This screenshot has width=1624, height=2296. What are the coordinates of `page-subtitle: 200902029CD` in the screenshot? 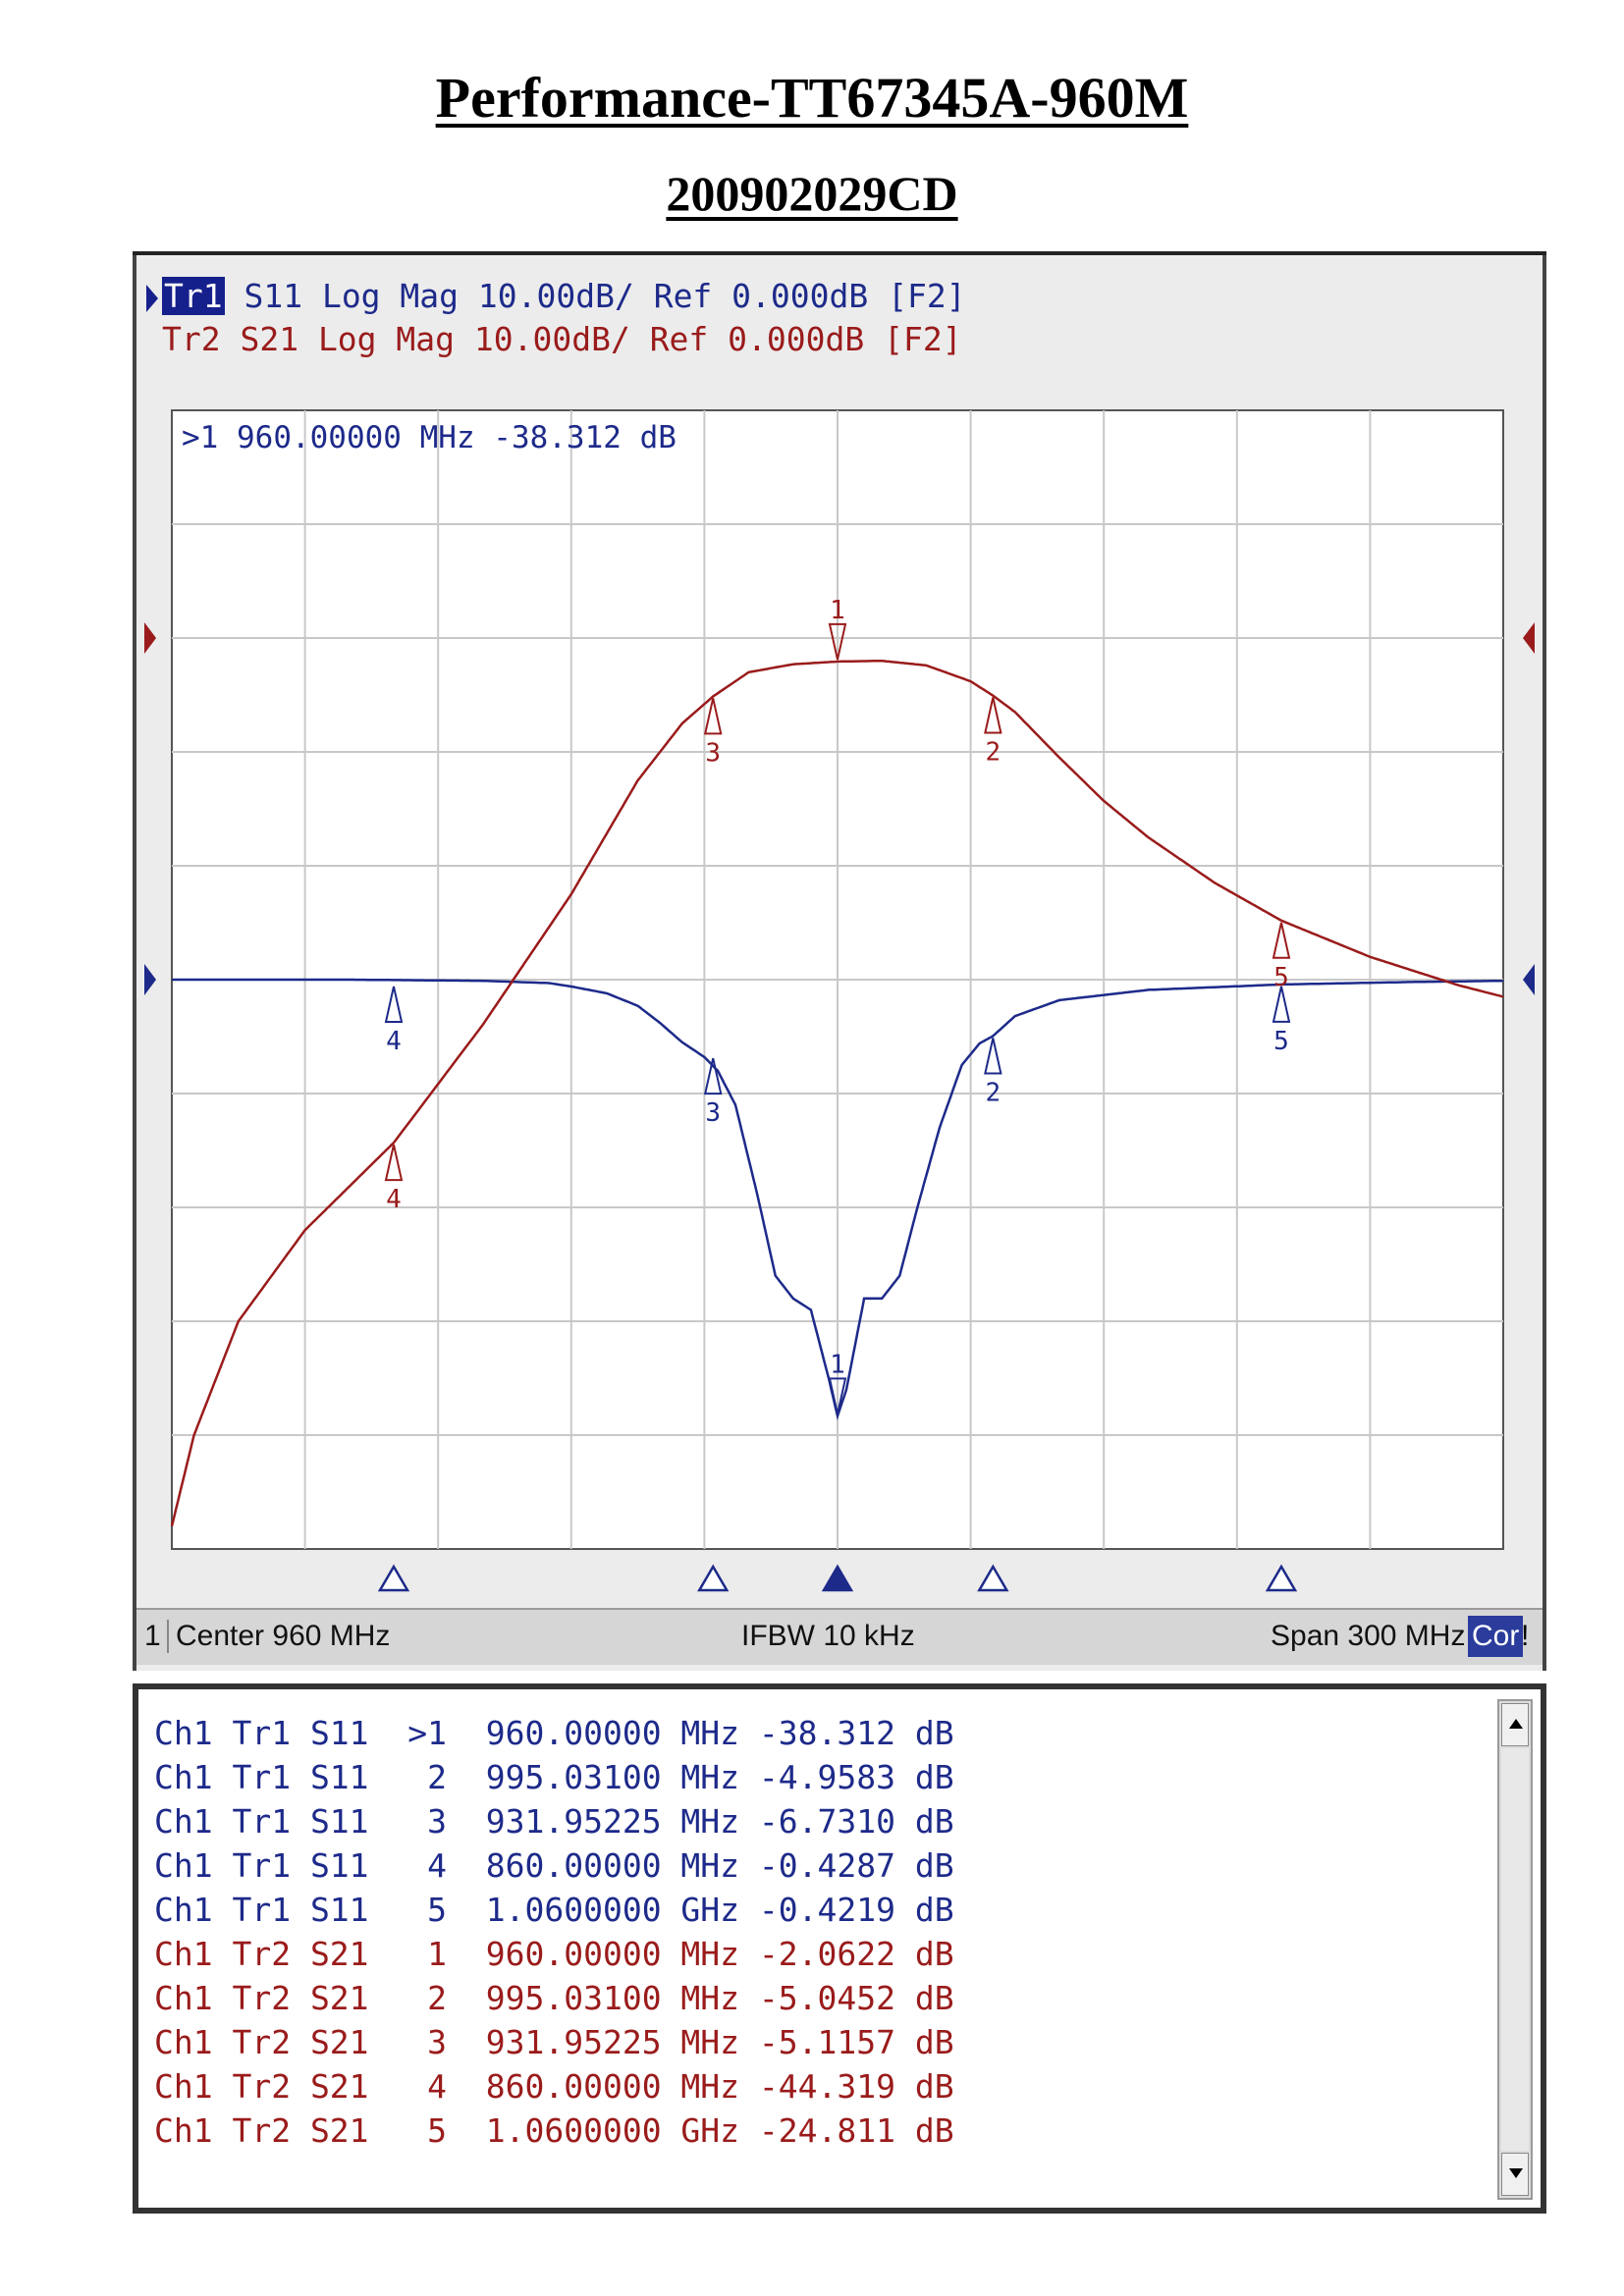 It's located at (812, 193).